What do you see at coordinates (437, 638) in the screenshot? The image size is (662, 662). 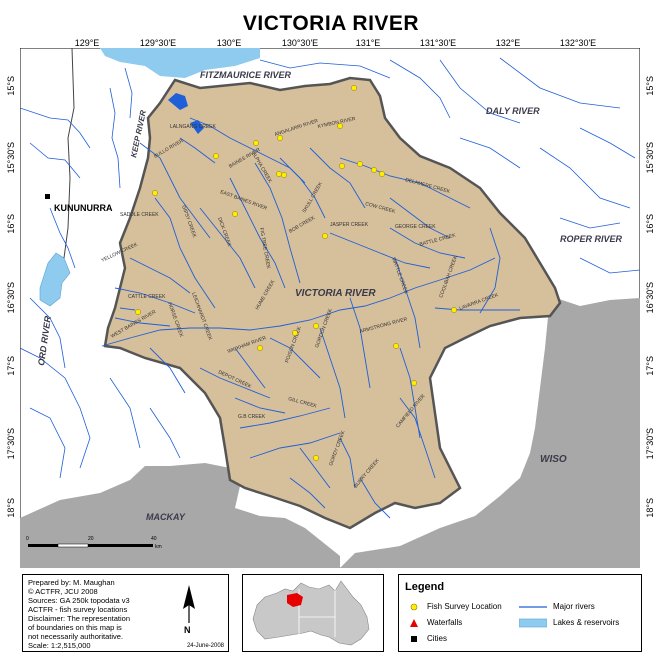 I see `legend-item: Cities` at bounding box center [437, 638].